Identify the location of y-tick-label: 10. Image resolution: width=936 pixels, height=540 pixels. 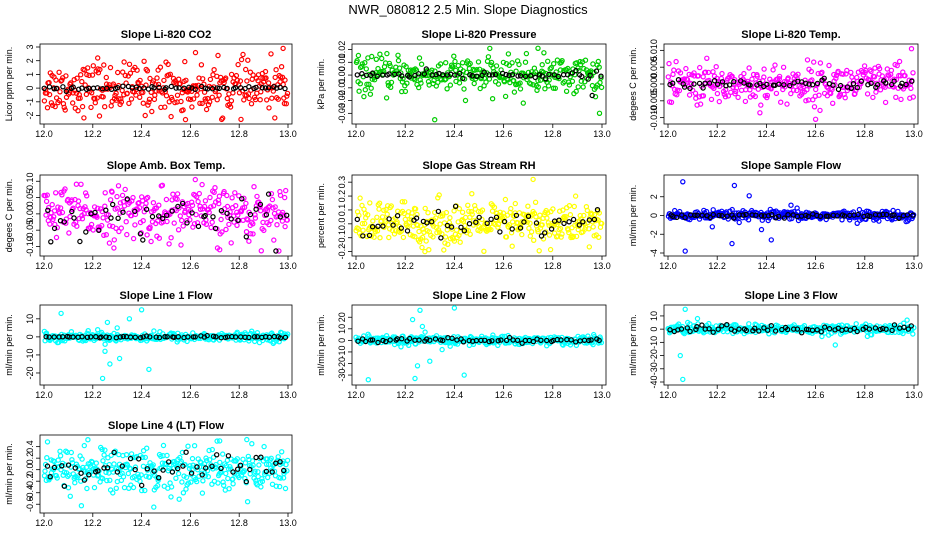
(342, 329).